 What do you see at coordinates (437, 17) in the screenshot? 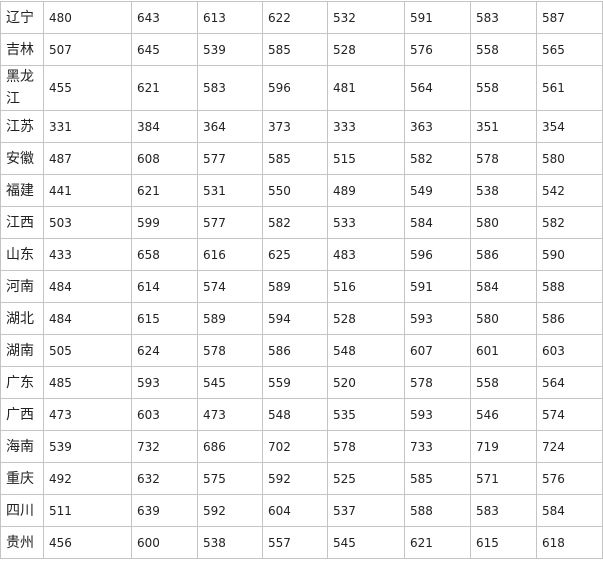
I see `score-cell: 591` at bounding box center [437, 17].